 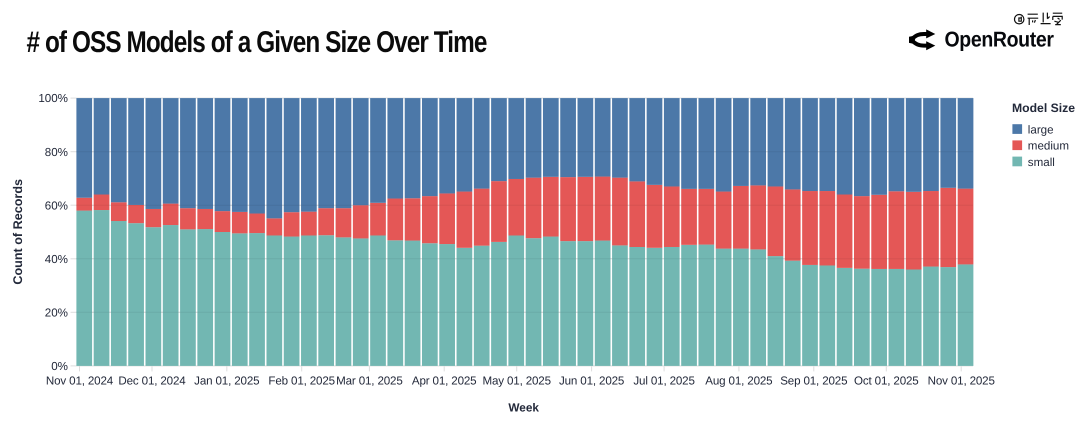 I want to click on svg-text: 60%, so click(x=56, y=205).